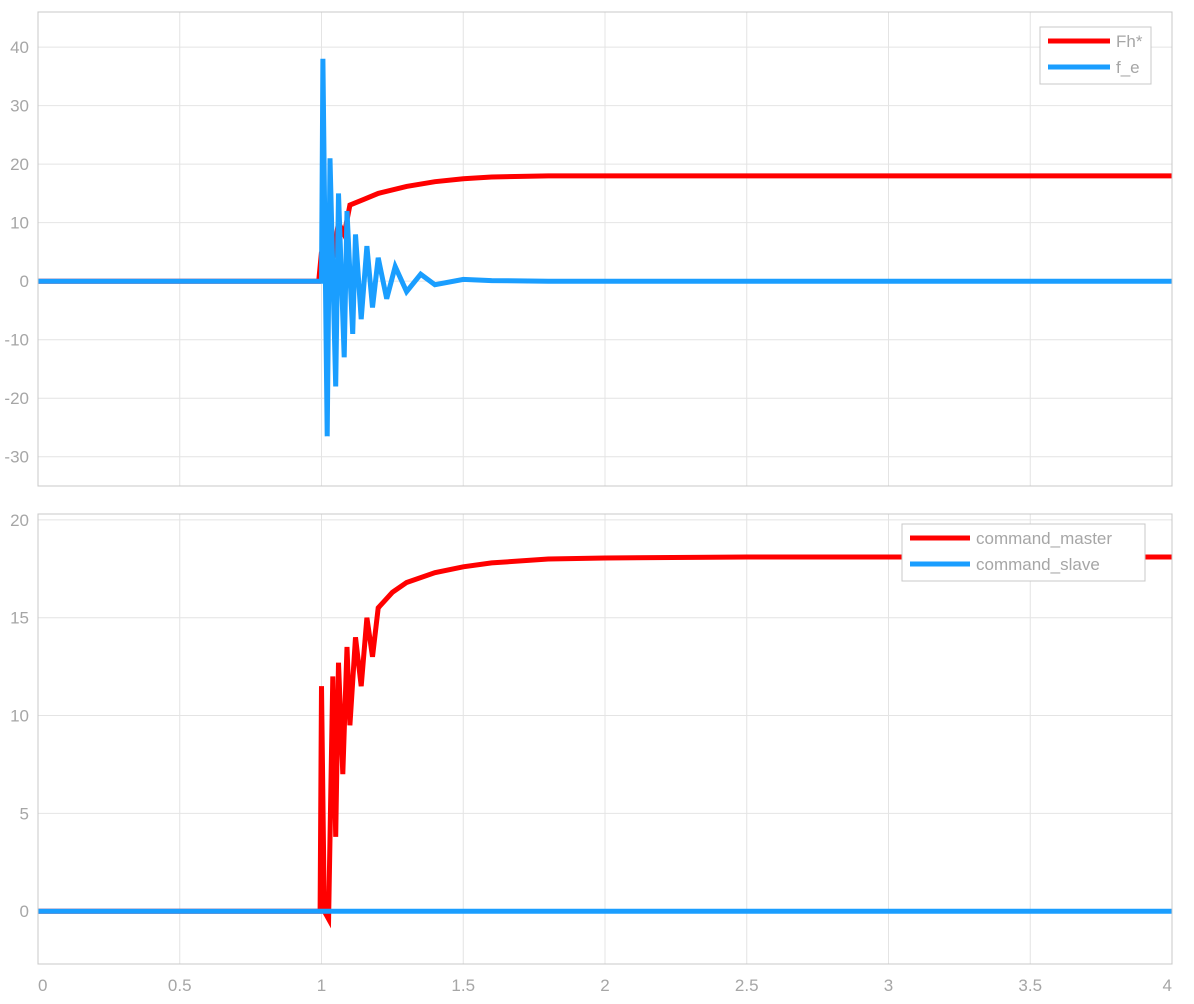 Image resolution: width=1194 pixels, height=1004 pixels. I want to click on legend-label: Fh*, so click(1129, 41).